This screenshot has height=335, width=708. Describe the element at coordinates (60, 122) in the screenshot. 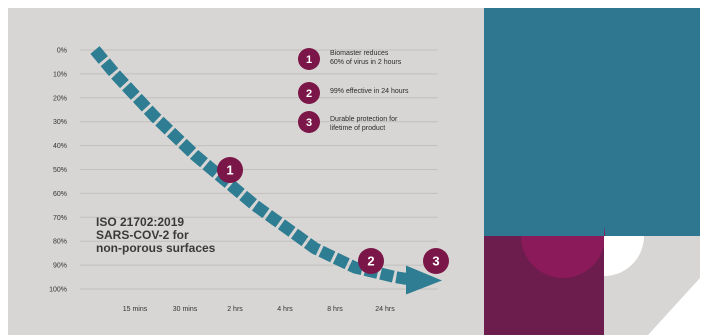

I see `y-tick-label: 30%` at that location.